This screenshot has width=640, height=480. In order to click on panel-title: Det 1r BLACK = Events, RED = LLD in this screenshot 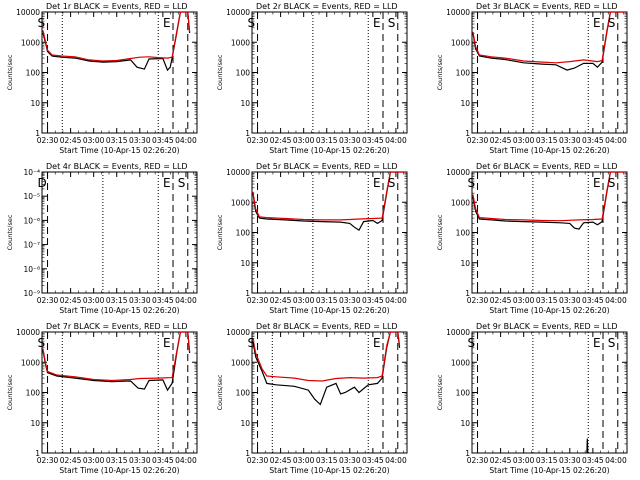, I will do `click(117, 6)`.